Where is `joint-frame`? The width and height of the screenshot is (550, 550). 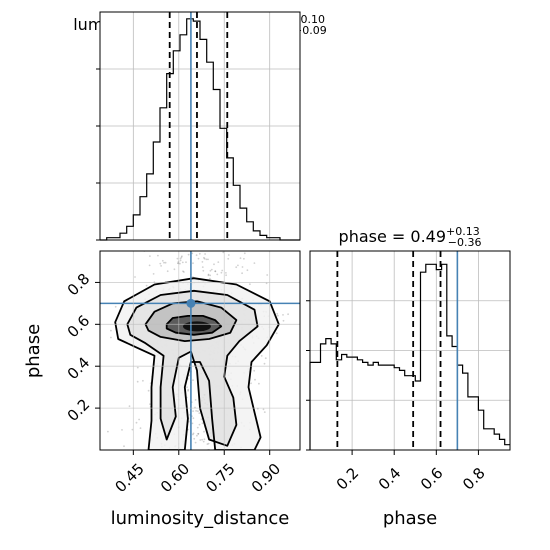
joint-frame is located at coordinates (200, 350).